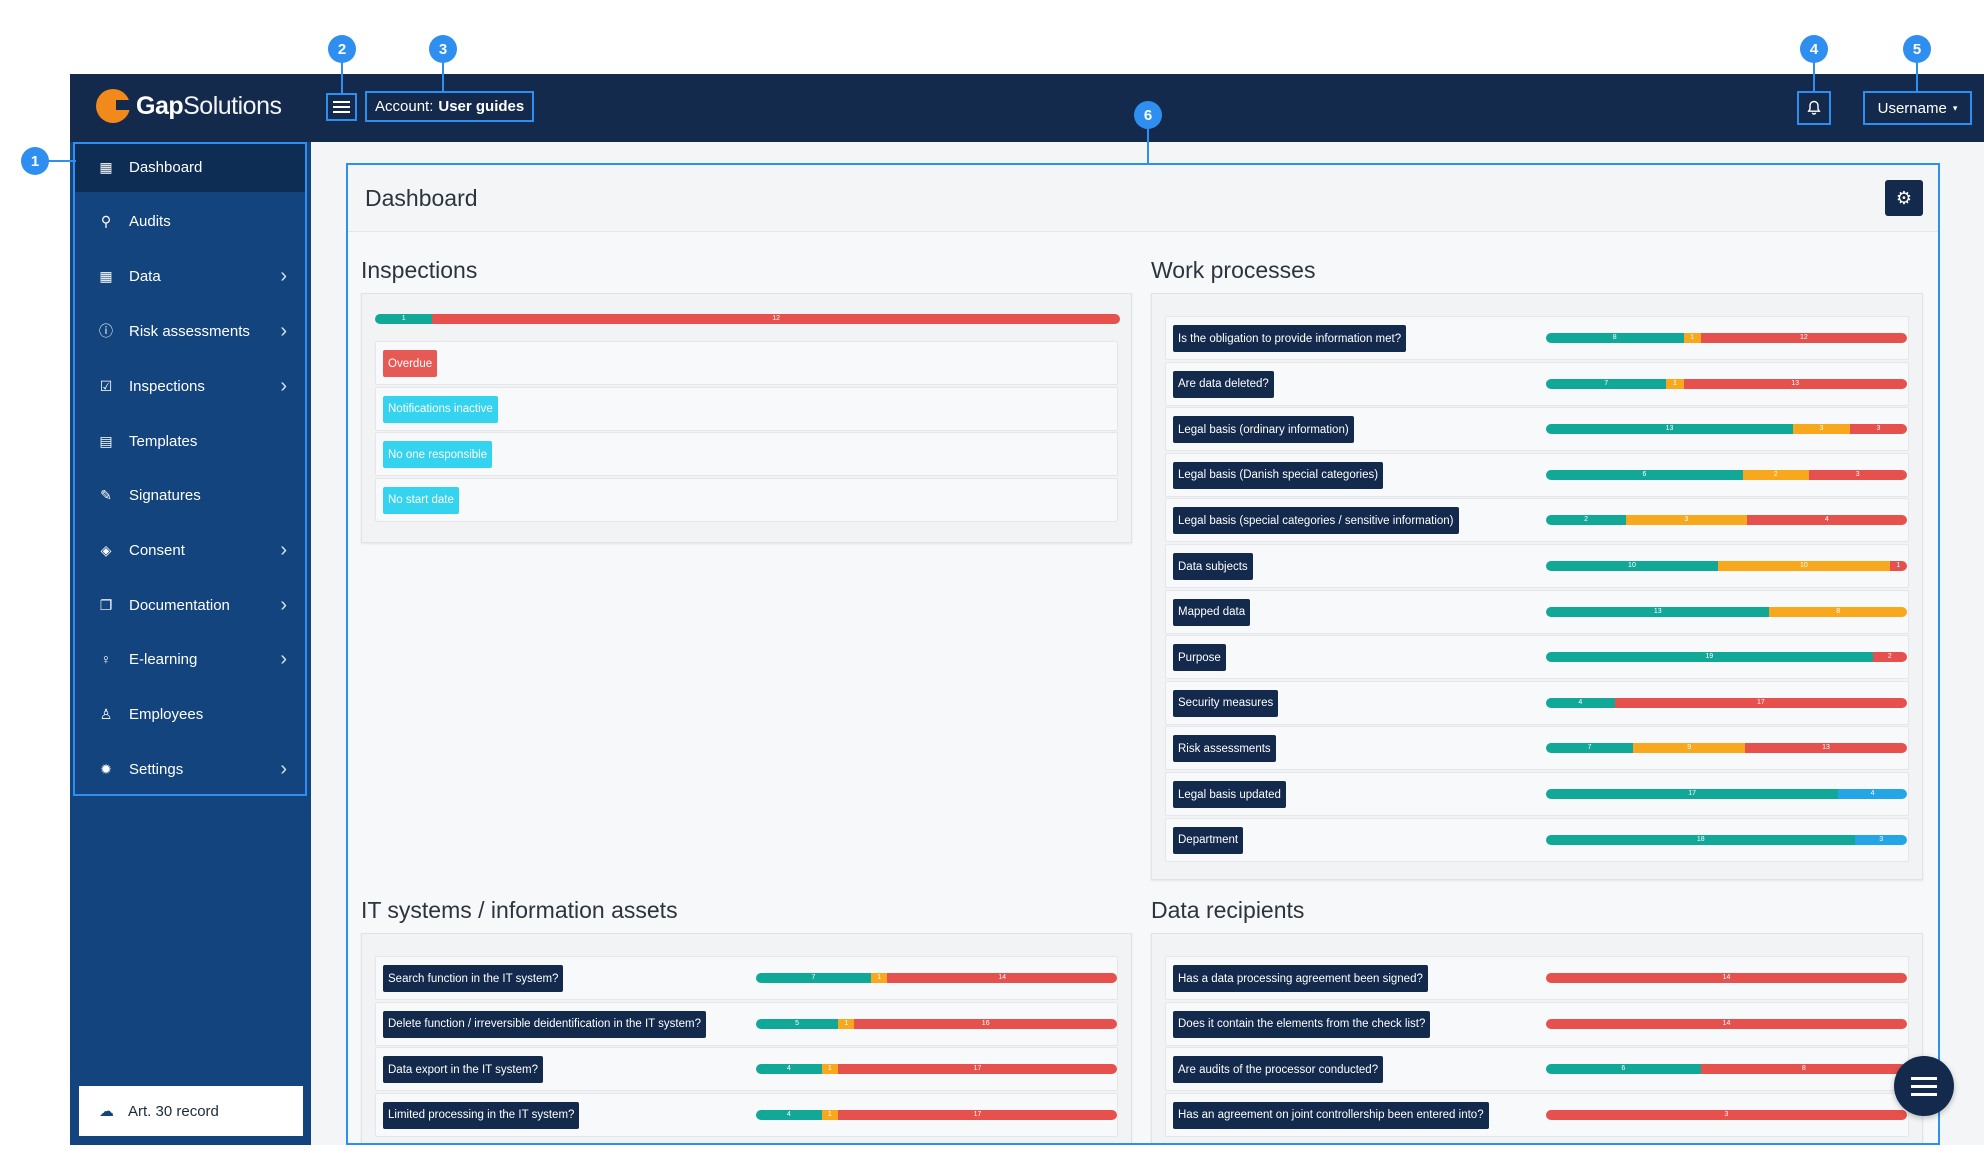  Describe the element at coordinates (1199, 658) in the screenshot. I see `question-label: Purpose` at that location.